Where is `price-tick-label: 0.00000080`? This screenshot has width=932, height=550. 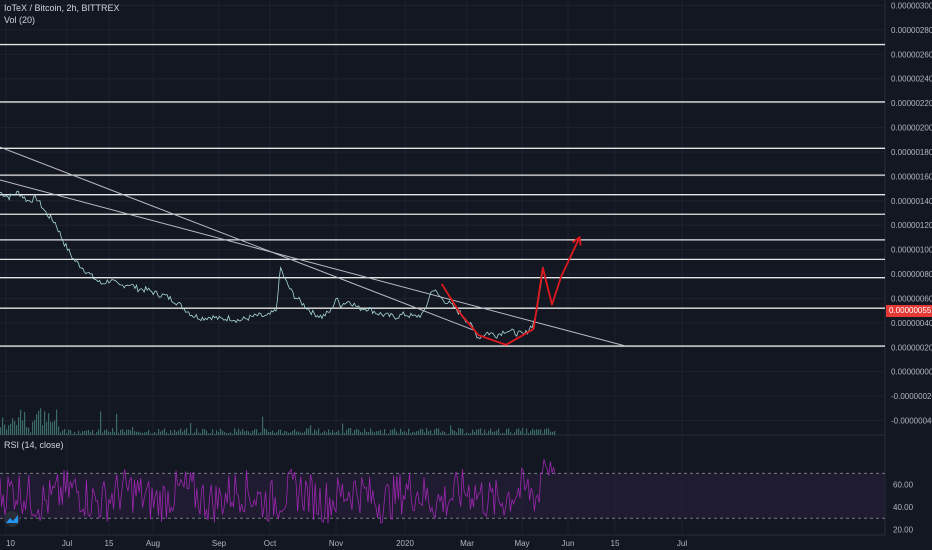
price-tick-label: 0.00000080 is located at coordinates (911, 274).